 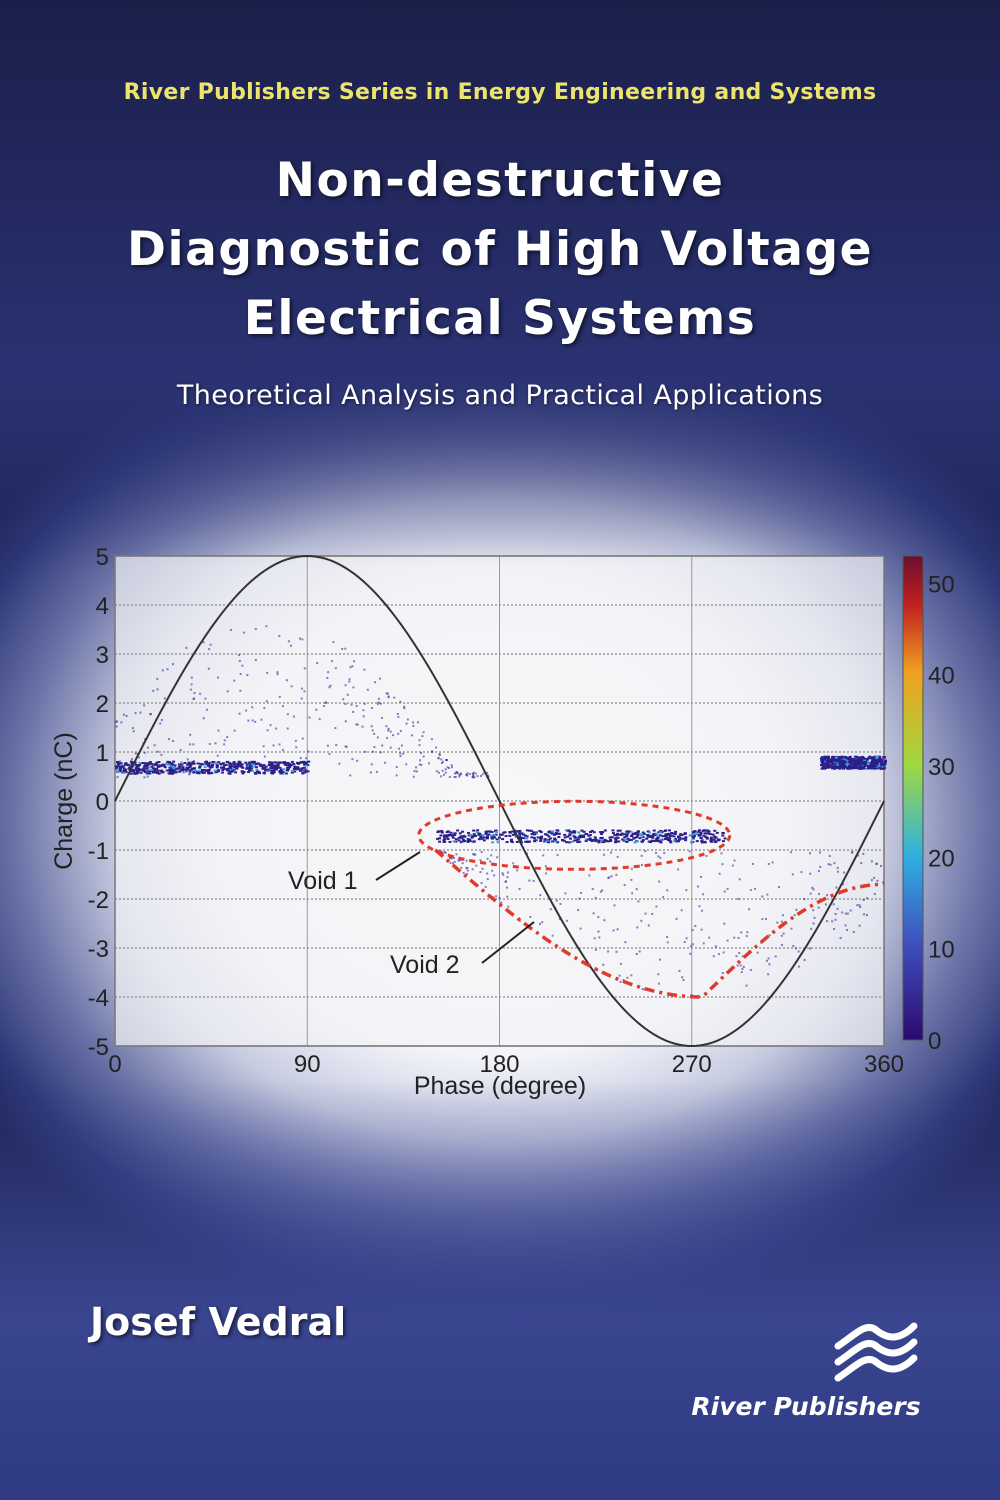 I want to click on y-tick-label: 5, so click(x=102, y=557).